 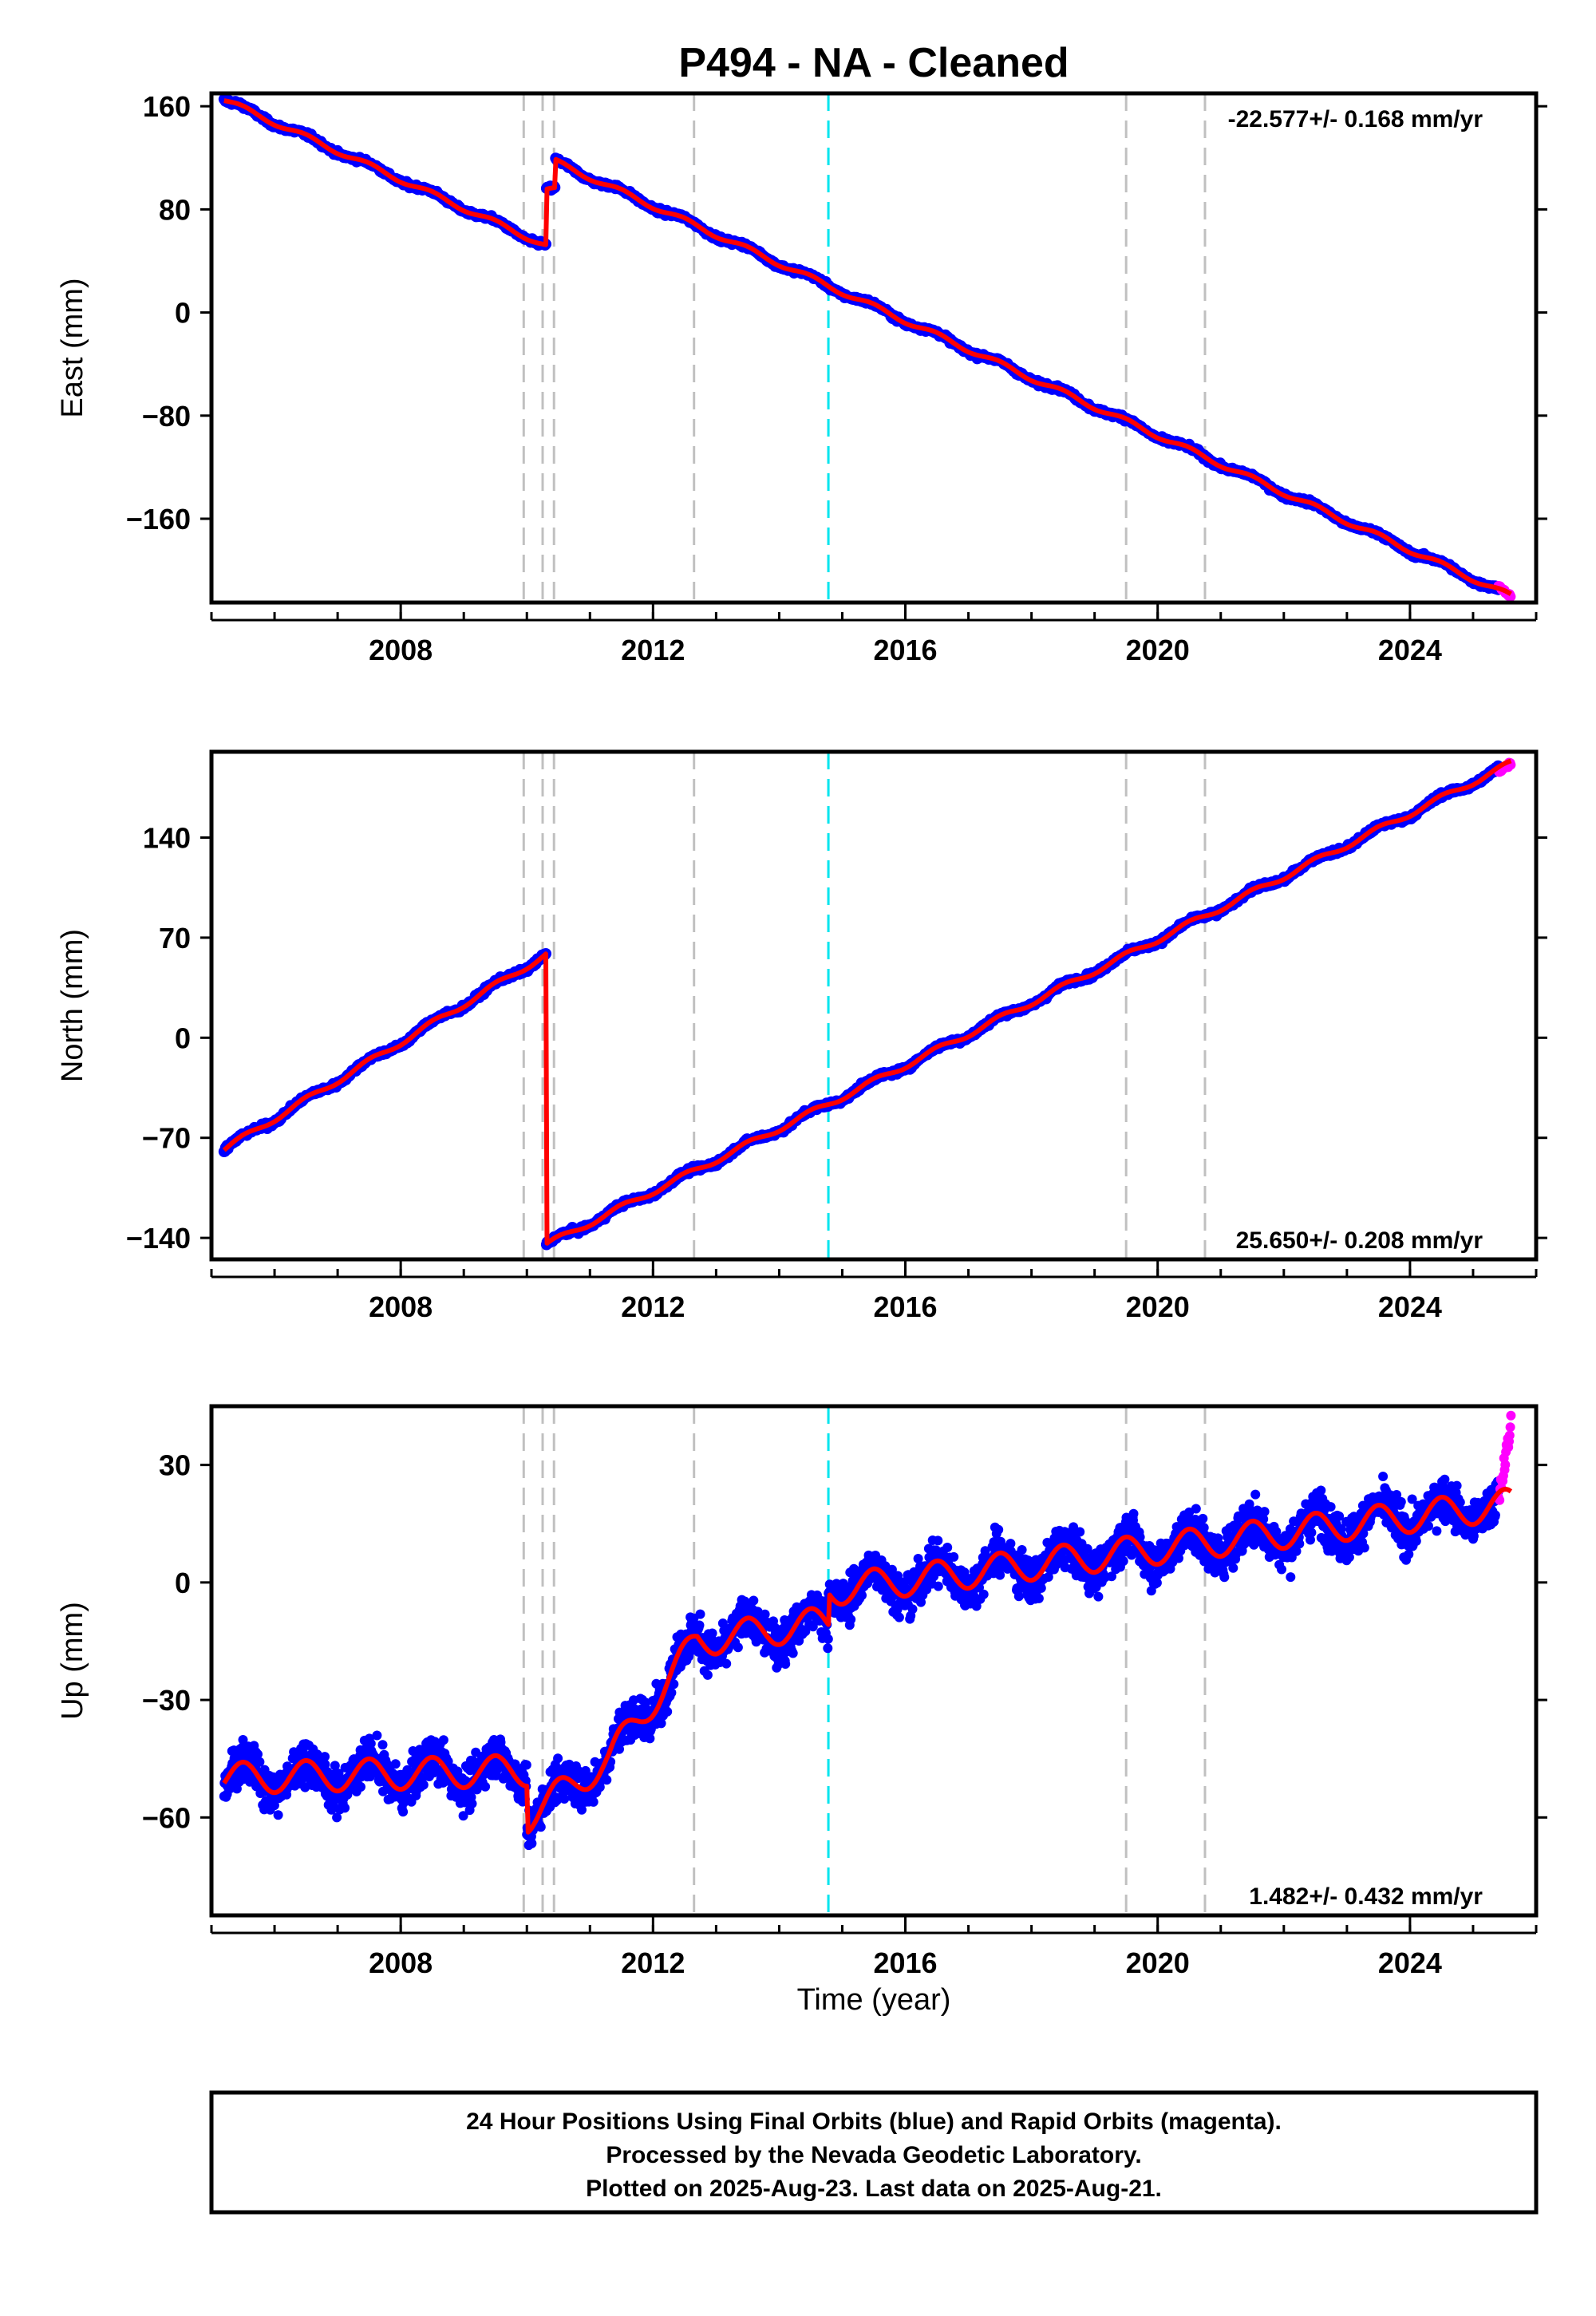 What do you see at coordinates (72, 347) in the screenshot?
I see `y-axis-label: East (mm)` at bounding box center [72, 347].